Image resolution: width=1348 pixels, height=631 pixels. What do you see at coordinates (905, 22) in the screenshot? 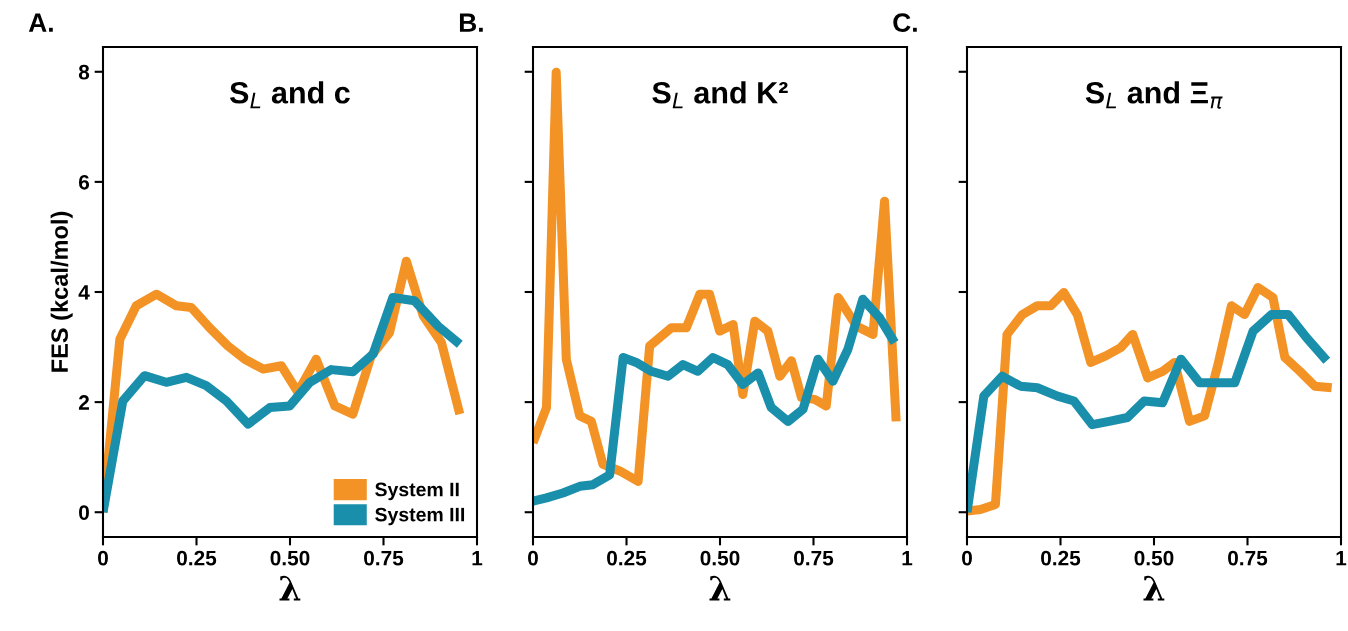
I see `text: C.` at bounding box center [905, 22].